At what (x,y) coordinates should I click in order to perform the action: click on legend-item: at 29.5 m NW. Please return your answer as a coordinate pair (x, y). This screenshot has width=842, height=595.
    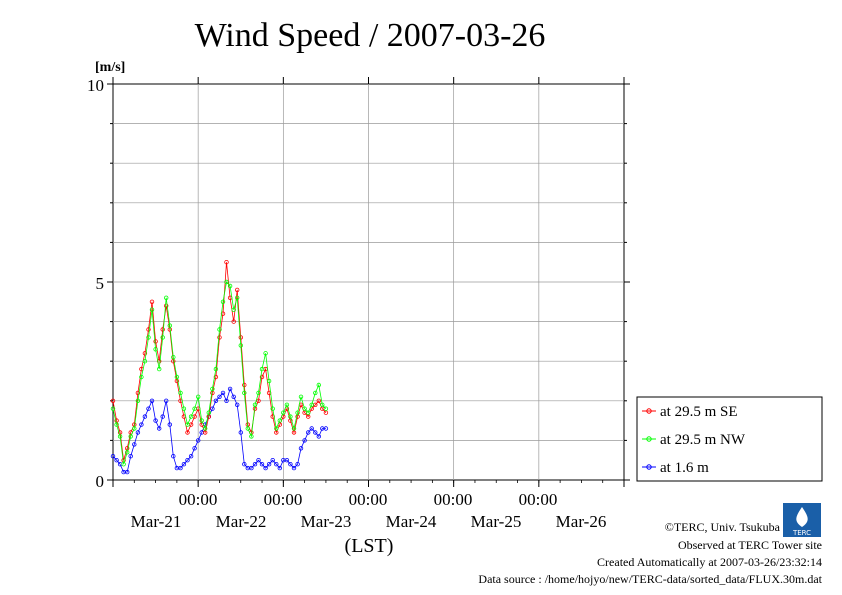
    Looking at the image, I should click on (694, 440).